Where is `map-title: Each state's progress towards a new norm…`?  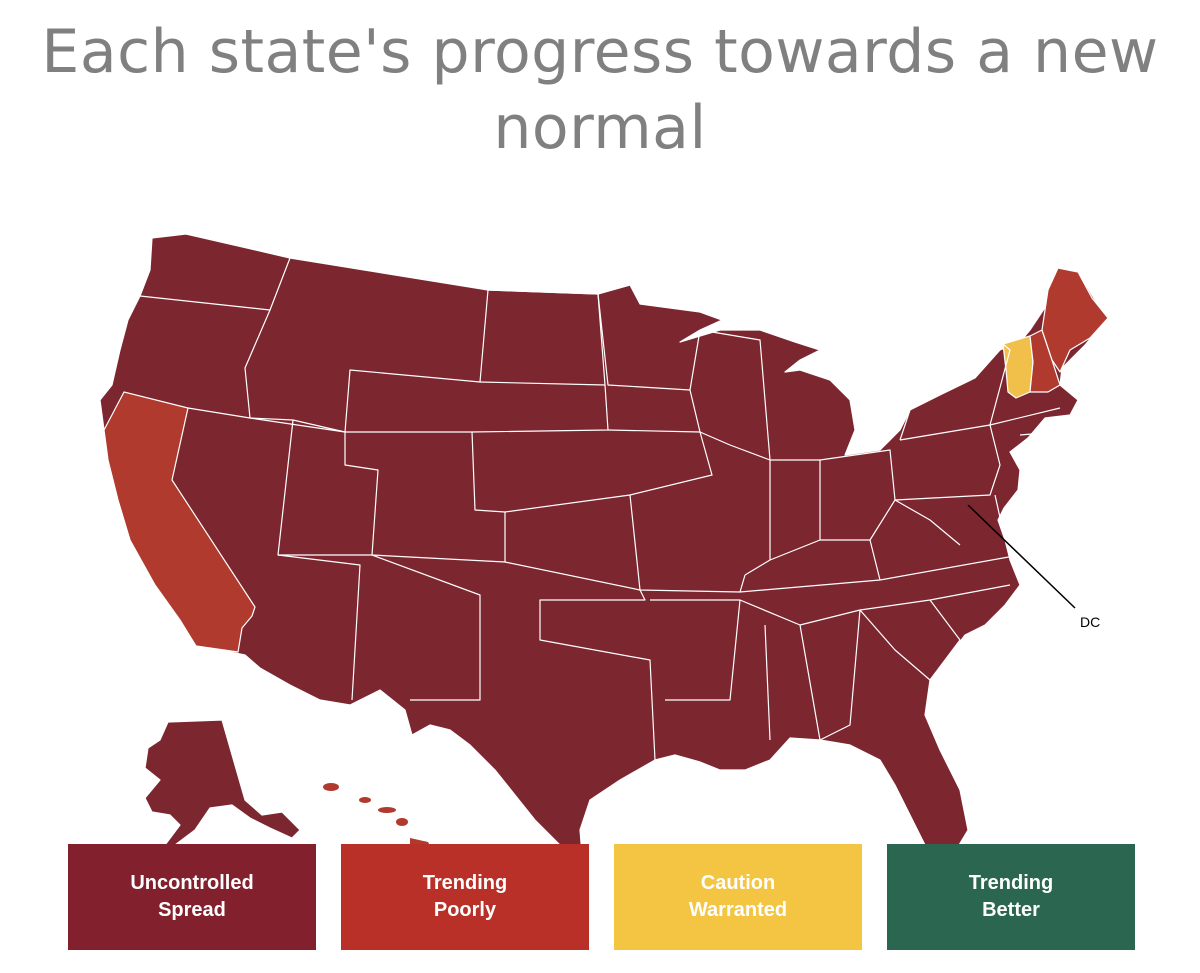
map-title: Each state's progress towards a new norm… is located at coordinates (600, 90).